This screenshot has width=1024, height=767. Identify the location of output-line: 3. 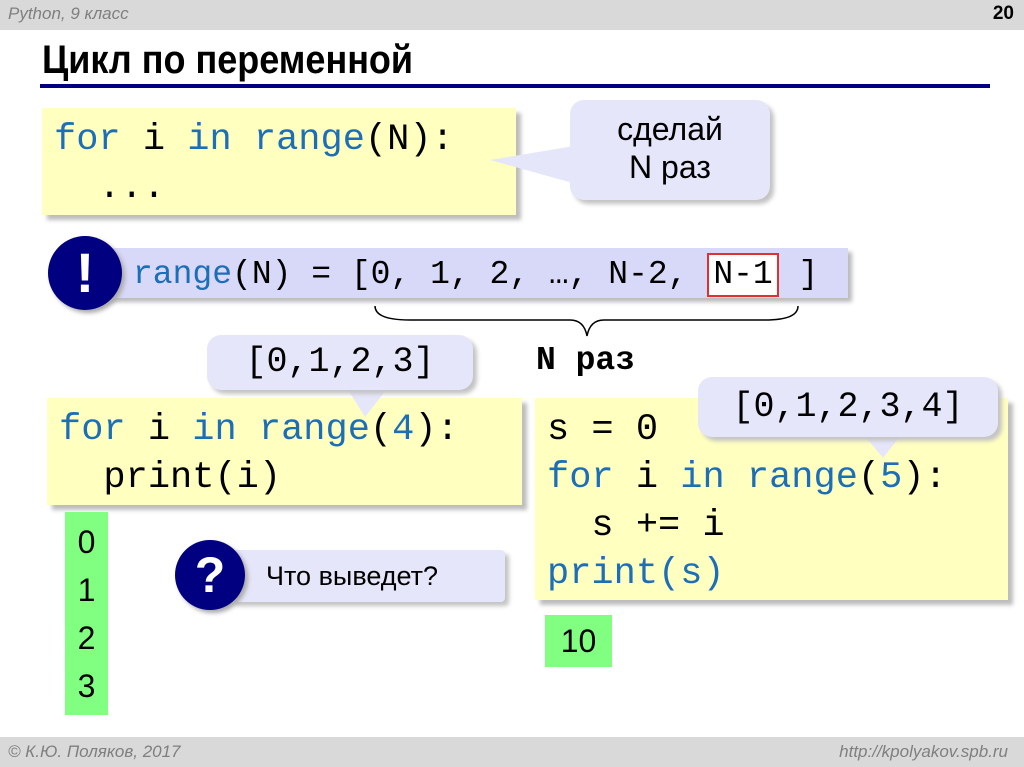
(86, 686).